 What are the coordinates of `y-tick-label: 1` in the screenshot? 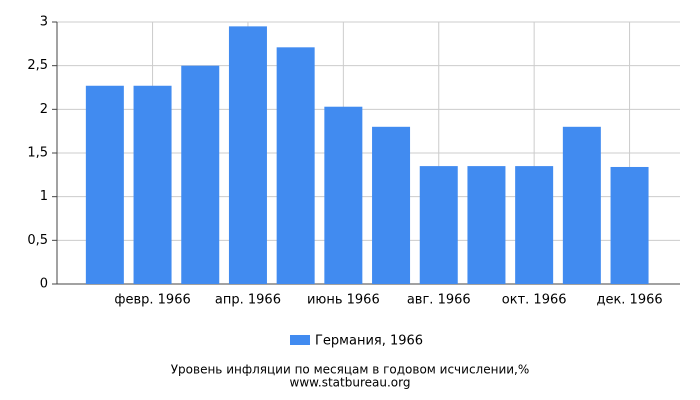 It's located at (44, 196).